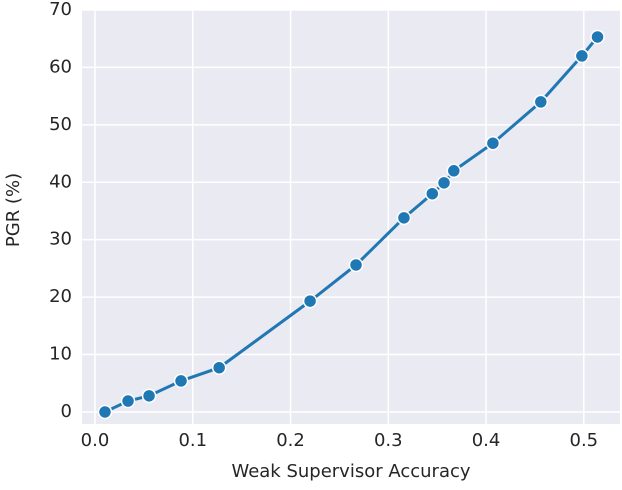  Describe the element at coordinates (192, 440) in the screenshot. I see `x-tick-label: 0.1` at that location.